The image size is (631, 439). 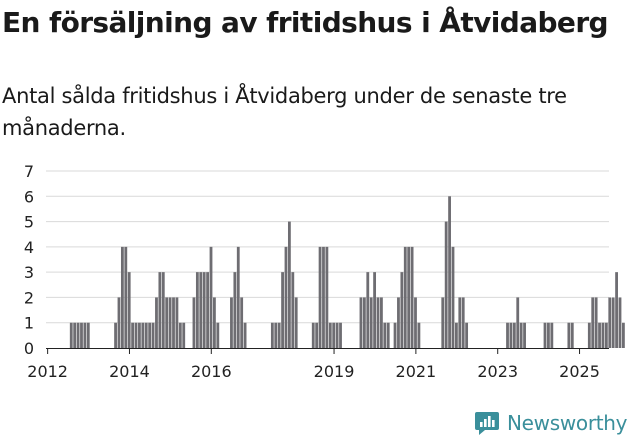 I want to click on y-tick-label: 5, so click(x=29, y=222).